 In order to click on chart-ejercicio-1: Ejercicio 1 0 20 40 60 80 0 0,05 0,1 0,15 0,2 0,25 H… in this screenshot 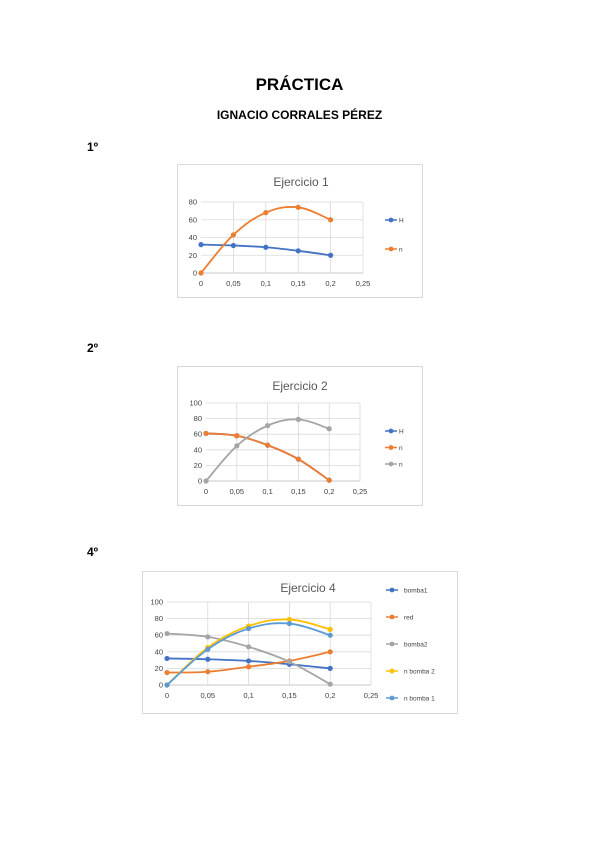, I will do `click(300, 231)`.